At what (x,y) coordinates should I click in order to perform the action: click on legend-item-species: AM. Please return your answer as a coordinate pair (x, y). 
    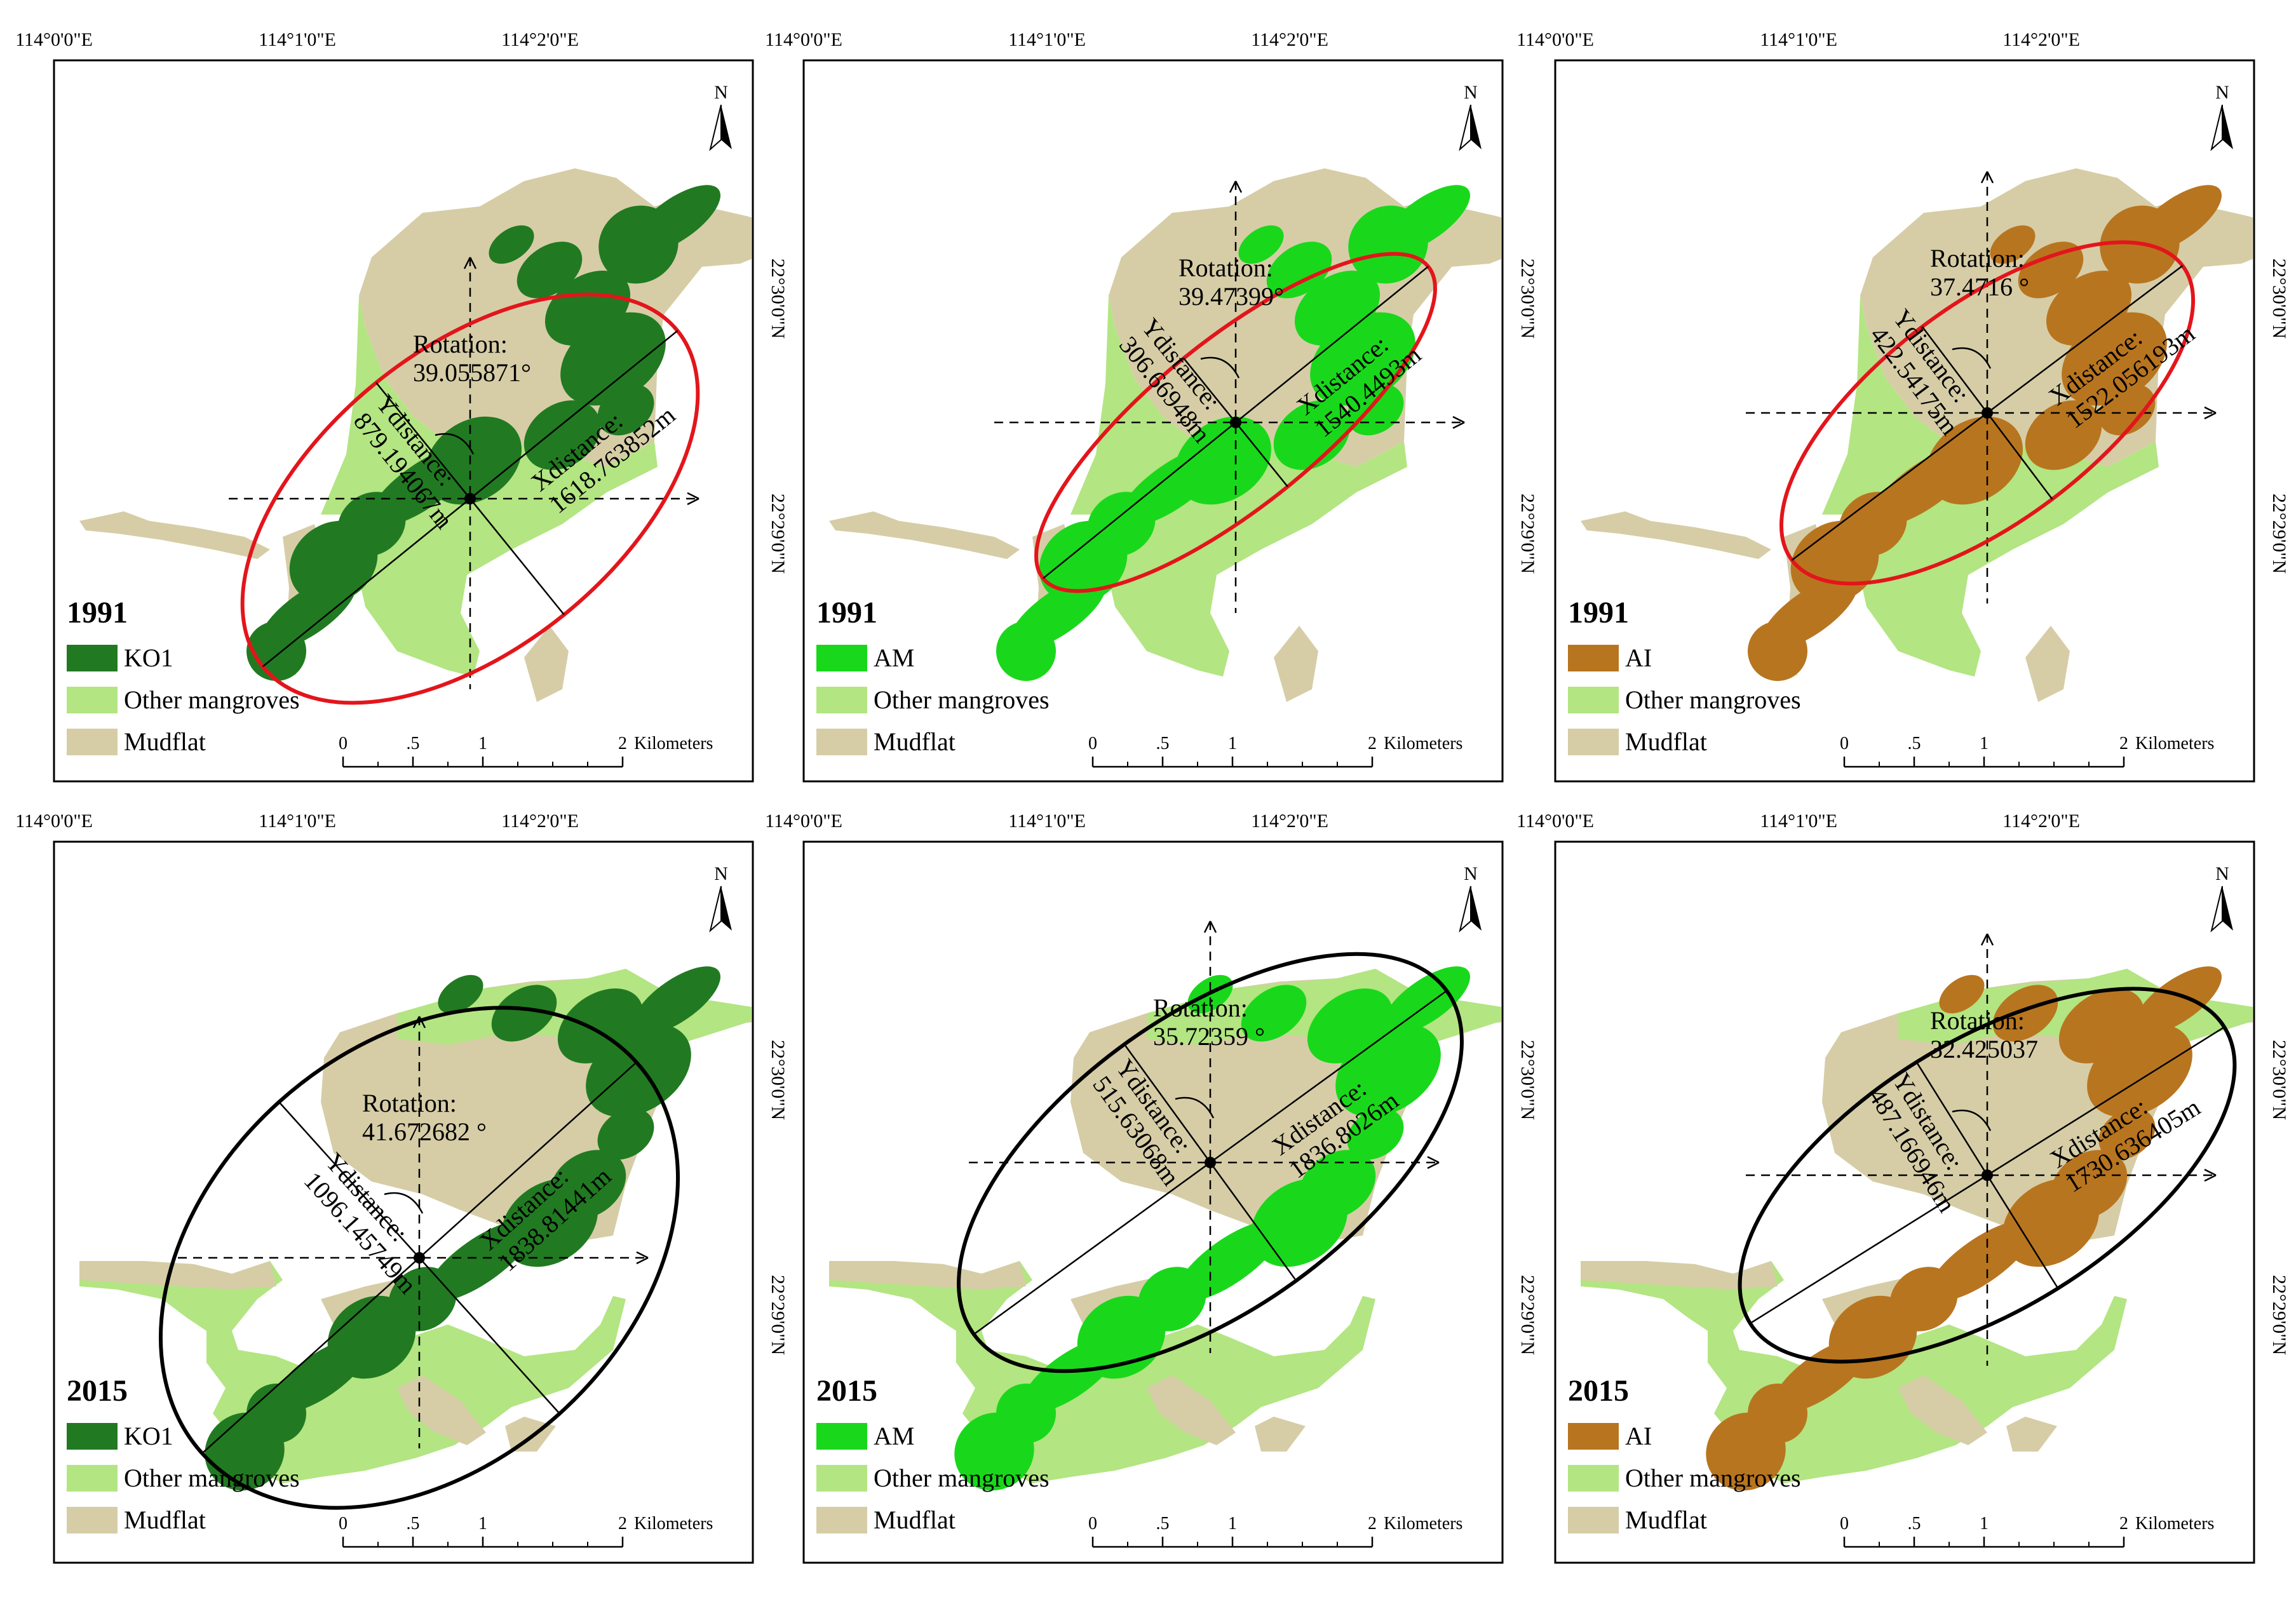
    Looking at the image, I should click on (894, 658).